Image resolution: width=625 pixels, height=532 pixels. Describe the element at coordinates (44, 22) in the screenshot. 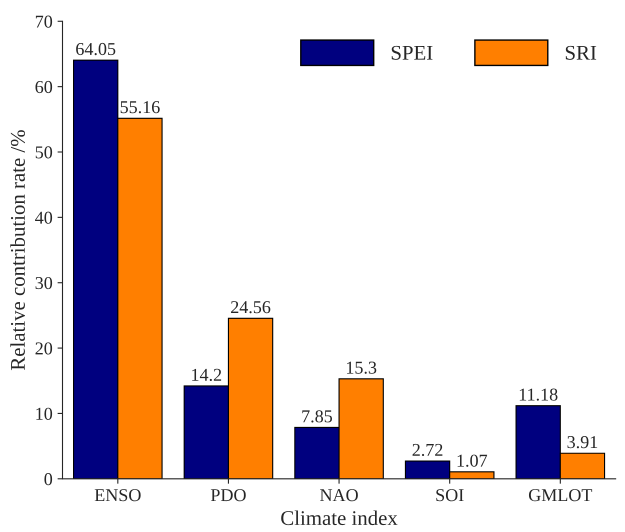

I see `y-tick-label: 70` at that location.